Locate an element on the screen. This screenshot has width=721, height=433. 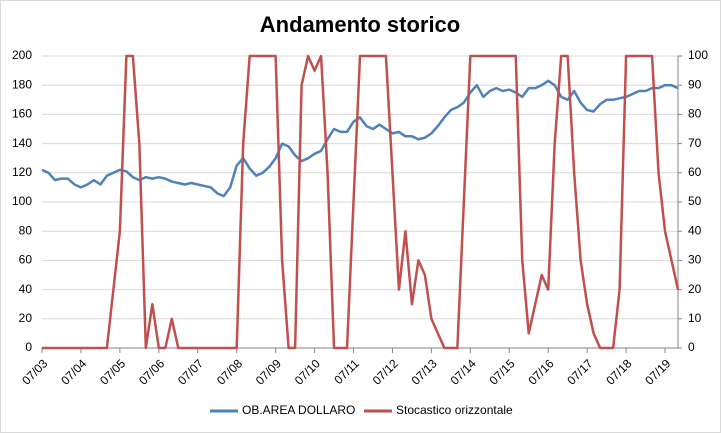
y2-tick-label: 70 is located at coordinates (695, 143).